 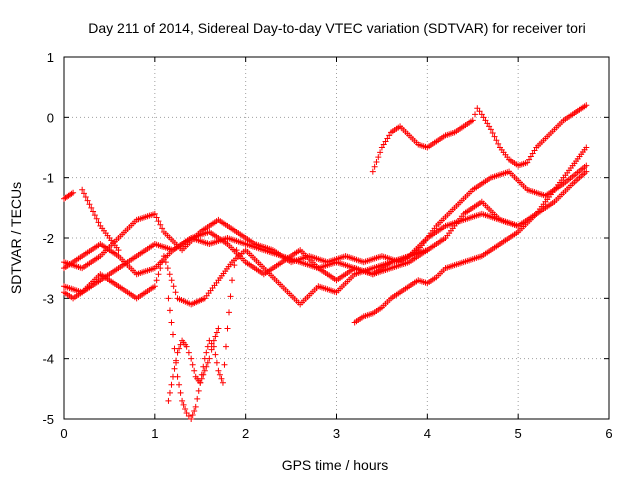 What do you see at coordinates (48, 298) in the screenshot?
I see `y-tick-label: -3` at bounding box center [48, 298].